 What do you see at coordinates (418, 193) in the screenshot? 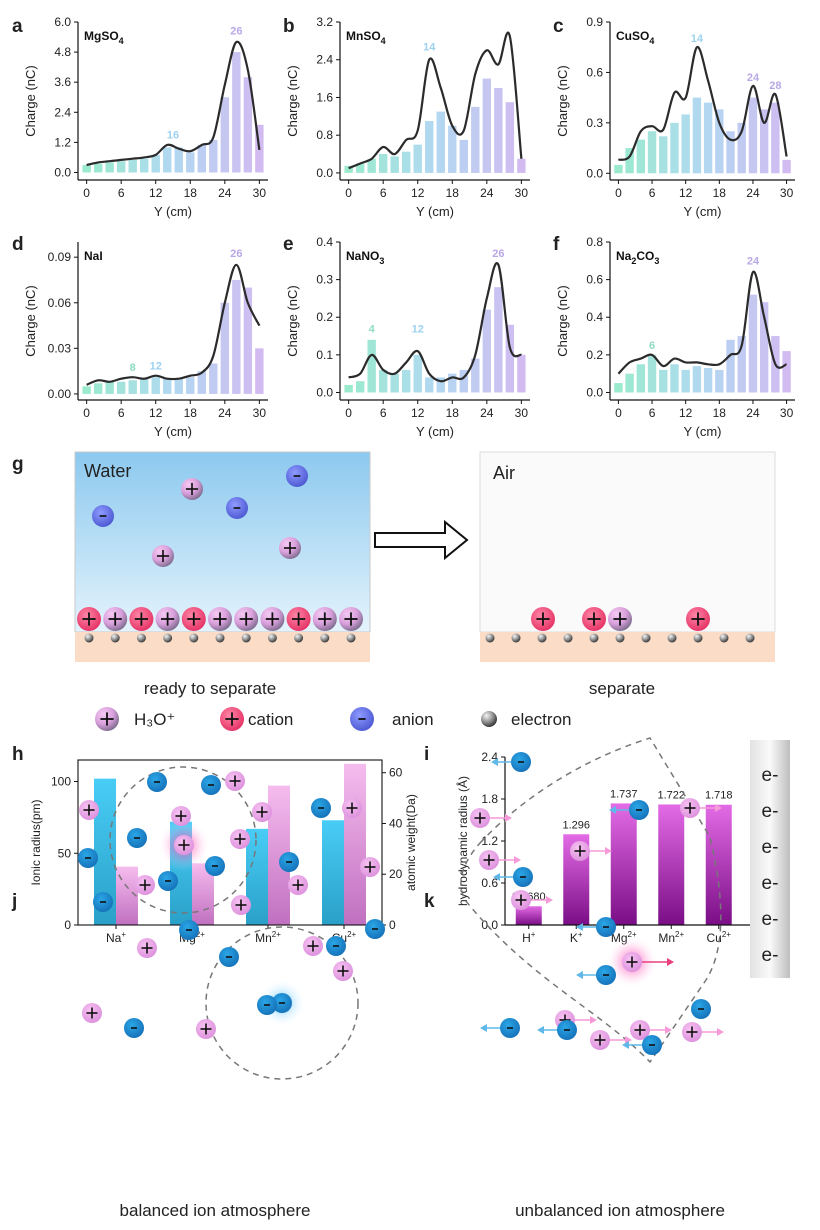
I see `xtick-label-b: 12` at bounding box center [418, 193].